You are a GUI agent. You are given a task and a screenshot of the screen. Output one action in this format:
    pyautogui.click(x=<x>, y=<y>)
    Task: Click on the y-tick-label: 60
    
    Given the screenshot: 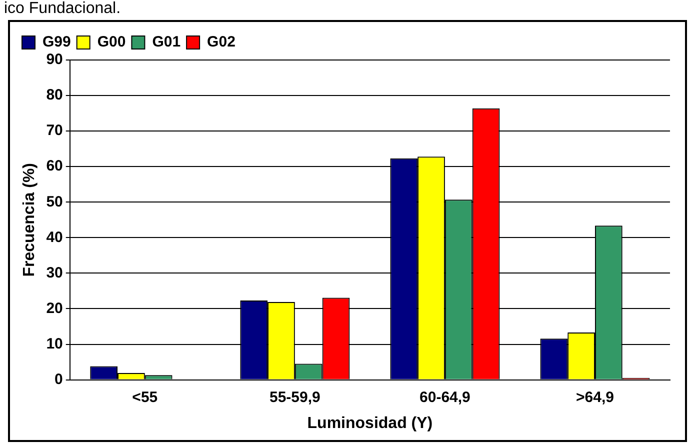 What is the action you would take?
    pyautogui.click(x=54, y=166)
    